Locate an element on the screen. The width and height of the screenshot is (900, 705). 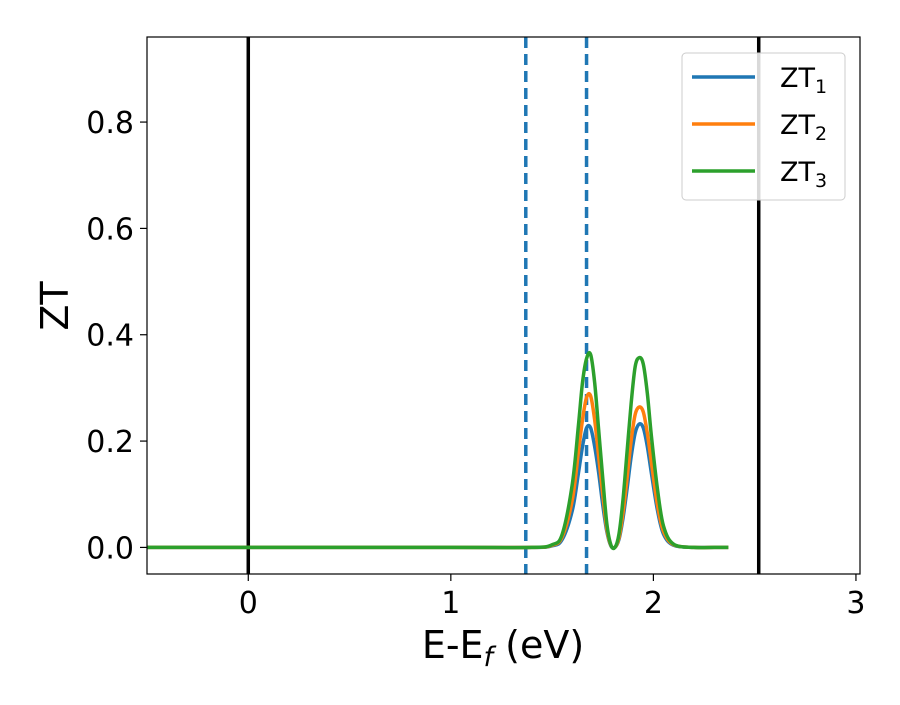
x-axis-title-main: E-E is located at coordinates (453, 645).